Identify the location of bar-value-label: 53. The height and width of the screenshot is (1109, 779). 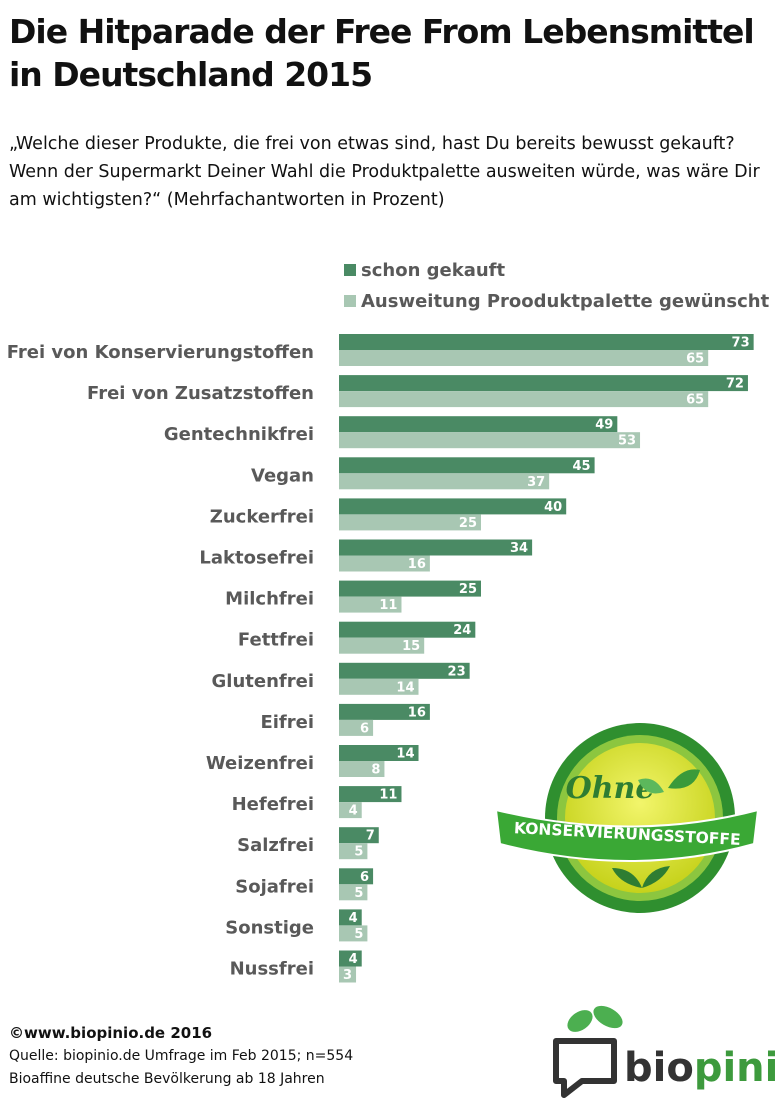
(627, 441).